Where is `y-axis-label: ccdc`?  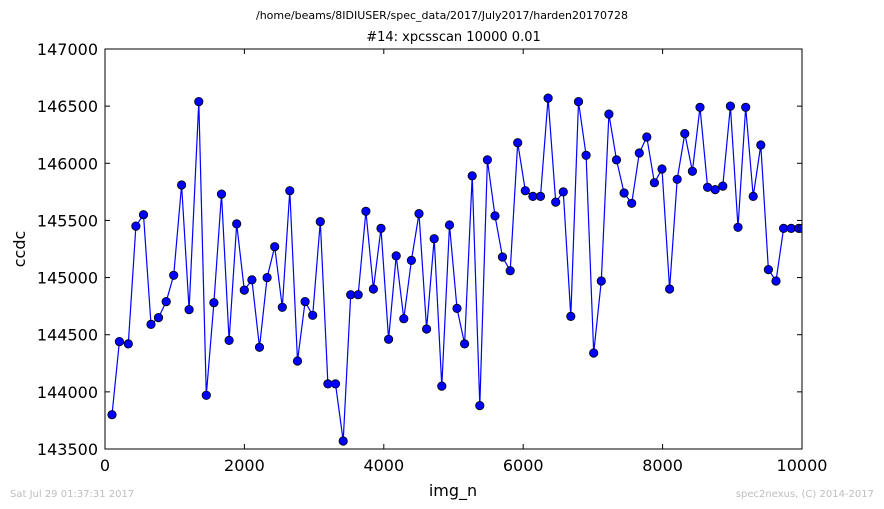
y-axis-label: ccdc is located at coordinates (19, 249).